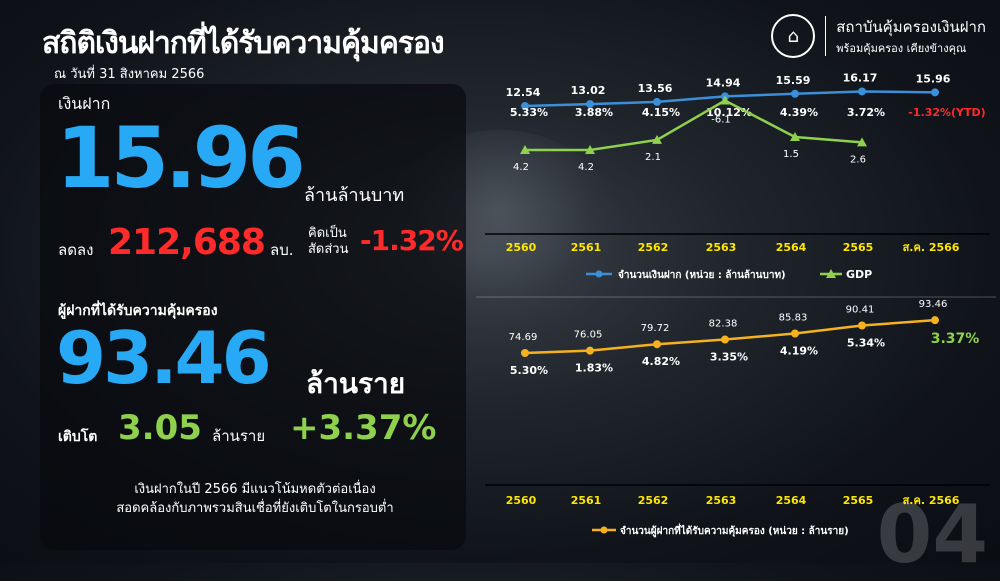 This screenshot has height=581, width=1000. What do you see at coordinates (84, 103) in the screenshot?
I see `deposits-label: เงินฝาก` at bounding box center [84, 103].